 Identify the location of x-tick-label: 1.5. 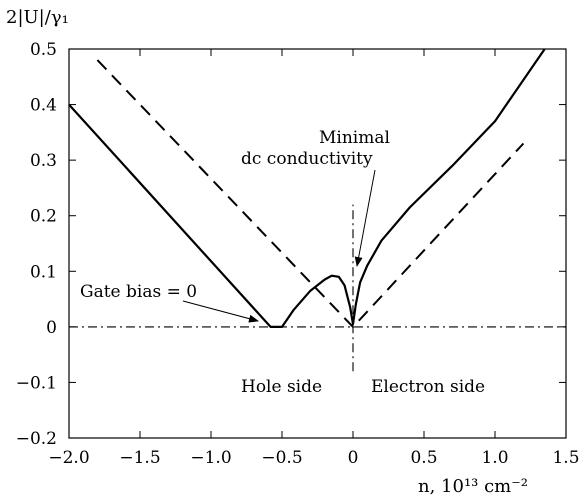
(565, 458).